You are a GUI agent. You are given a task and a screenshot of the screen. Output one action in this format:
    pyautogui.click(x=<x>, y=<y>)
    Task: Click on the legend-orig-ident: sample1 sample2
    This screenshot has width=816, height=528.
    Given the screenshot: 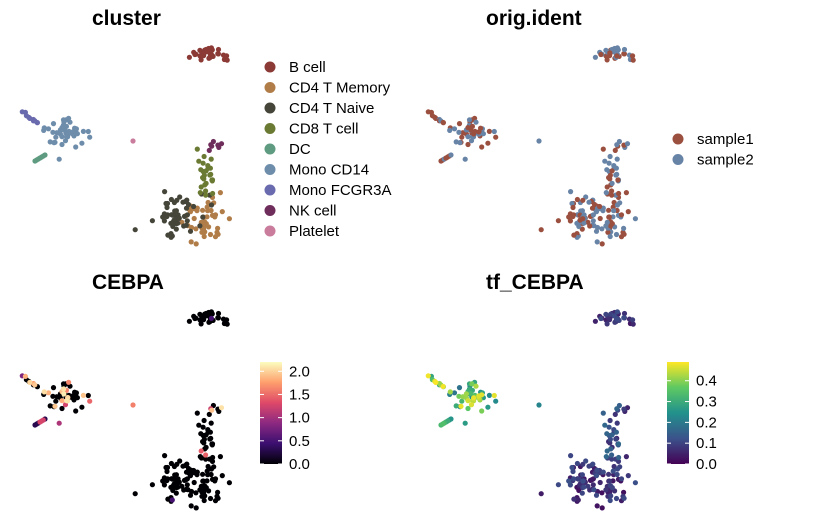 What is the action you would take?
    pyautogui.click(x=713, y=150)
    